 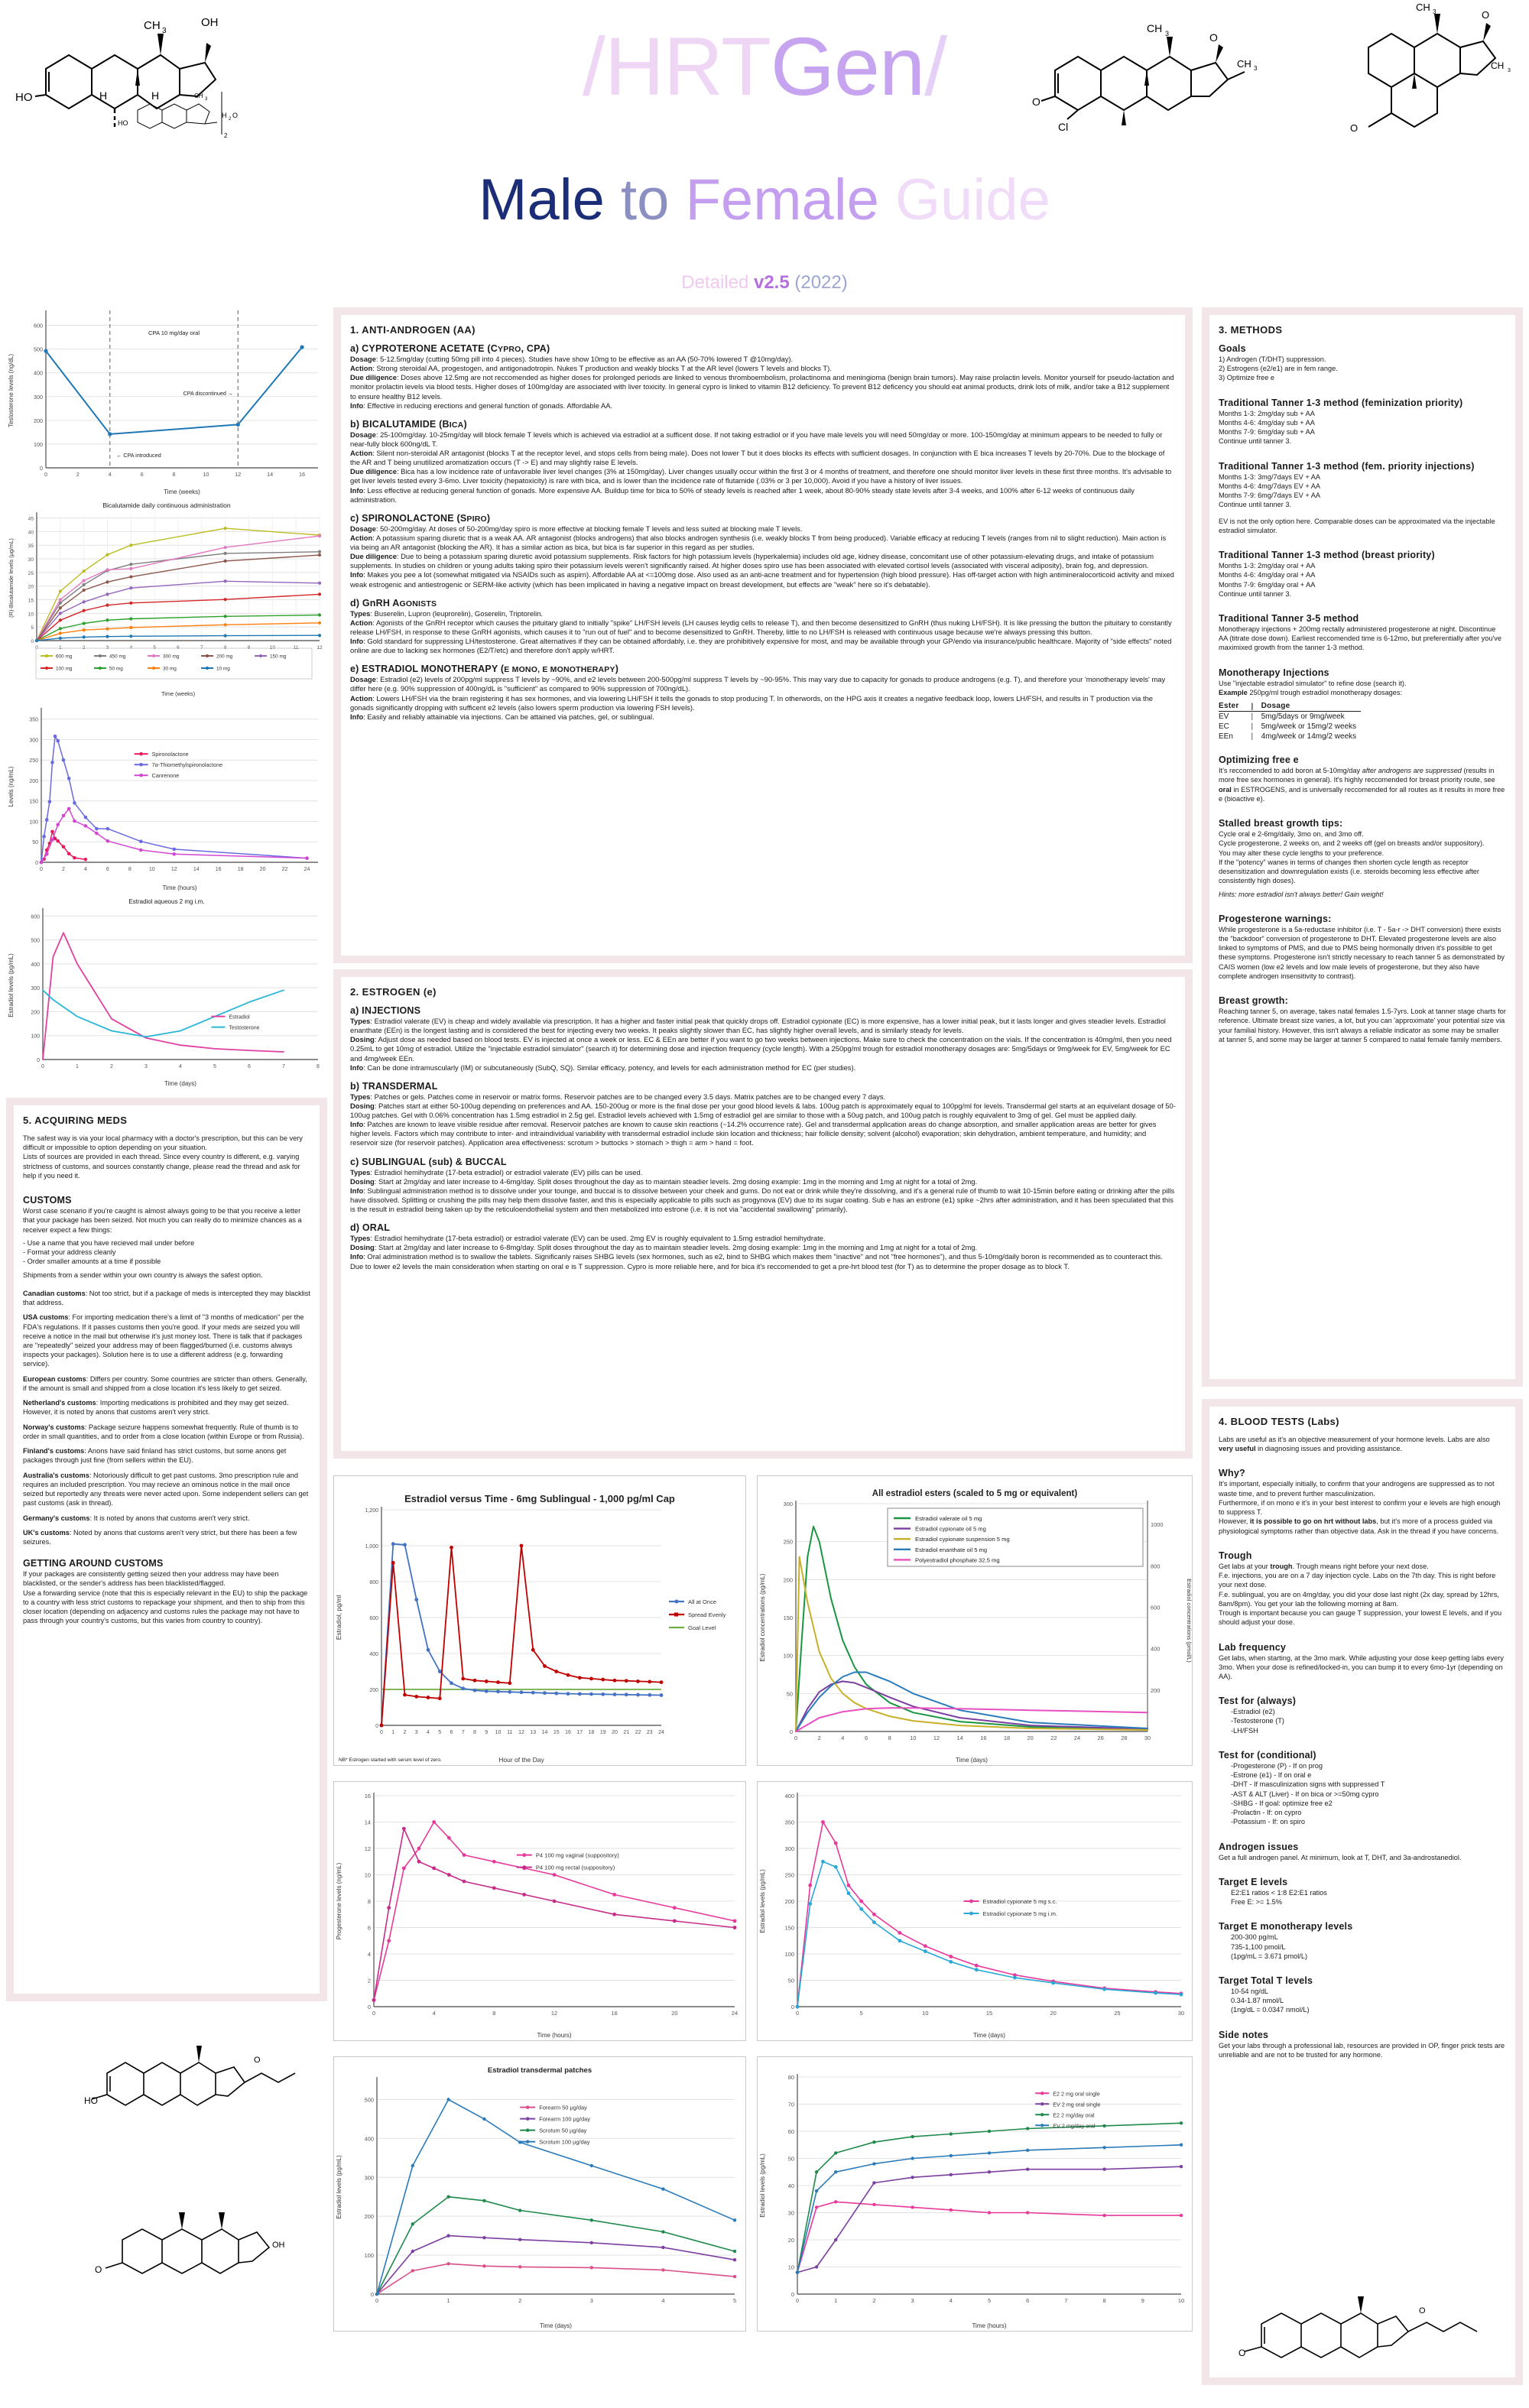 I want to click on drug-heading: b) BICALUTAMIDE (BICA), so click(x=408, y=424).